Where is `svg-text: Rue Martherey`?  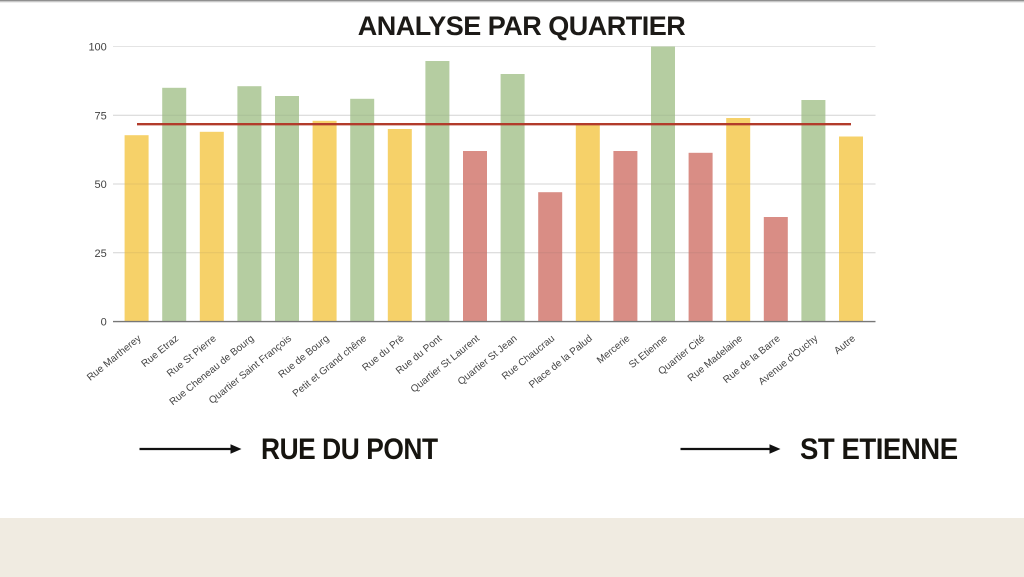
svg-text: Rue Martherey is located at coordinates (114, 358).